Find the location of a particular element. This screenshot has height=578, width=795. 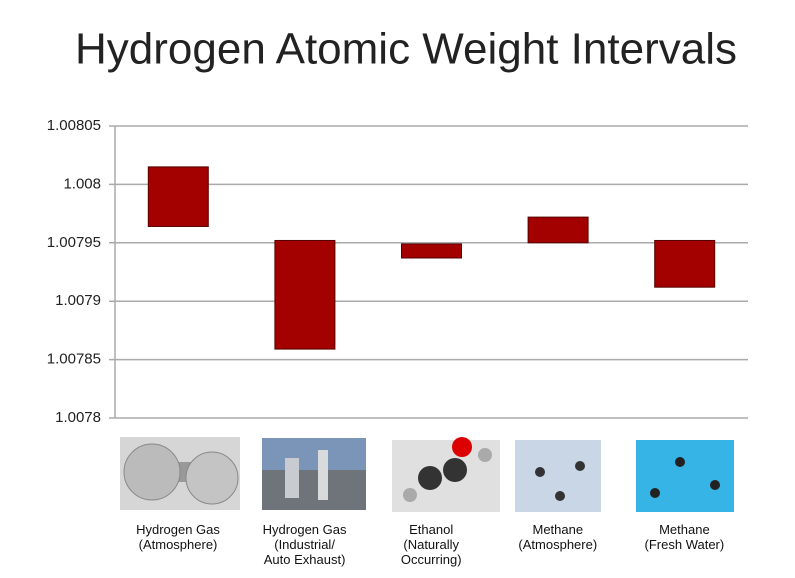

y-tick-label: 1.008 is located at coordinates (82, 183).